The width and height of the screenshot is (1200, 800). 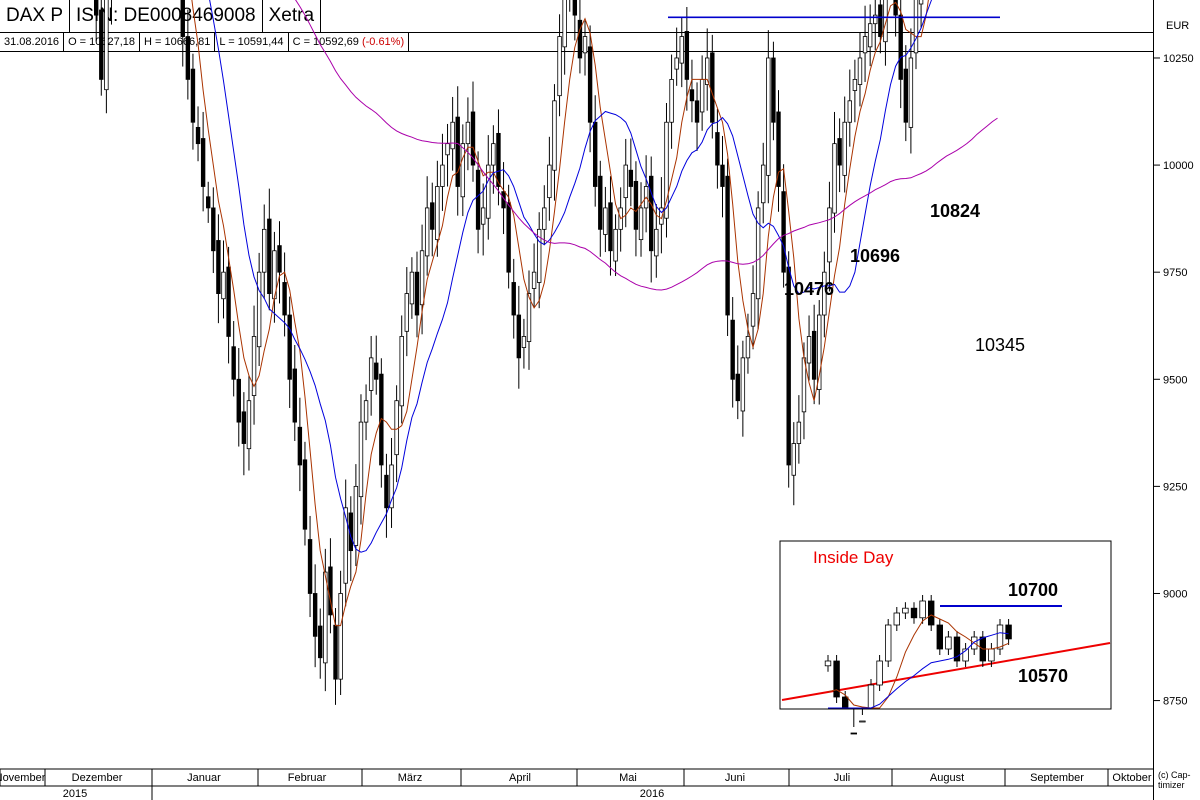 What do you see at coordinates (628, 778) in the screenshot?
I see `x-month-label: Mai` at bounding box center [628, 778].